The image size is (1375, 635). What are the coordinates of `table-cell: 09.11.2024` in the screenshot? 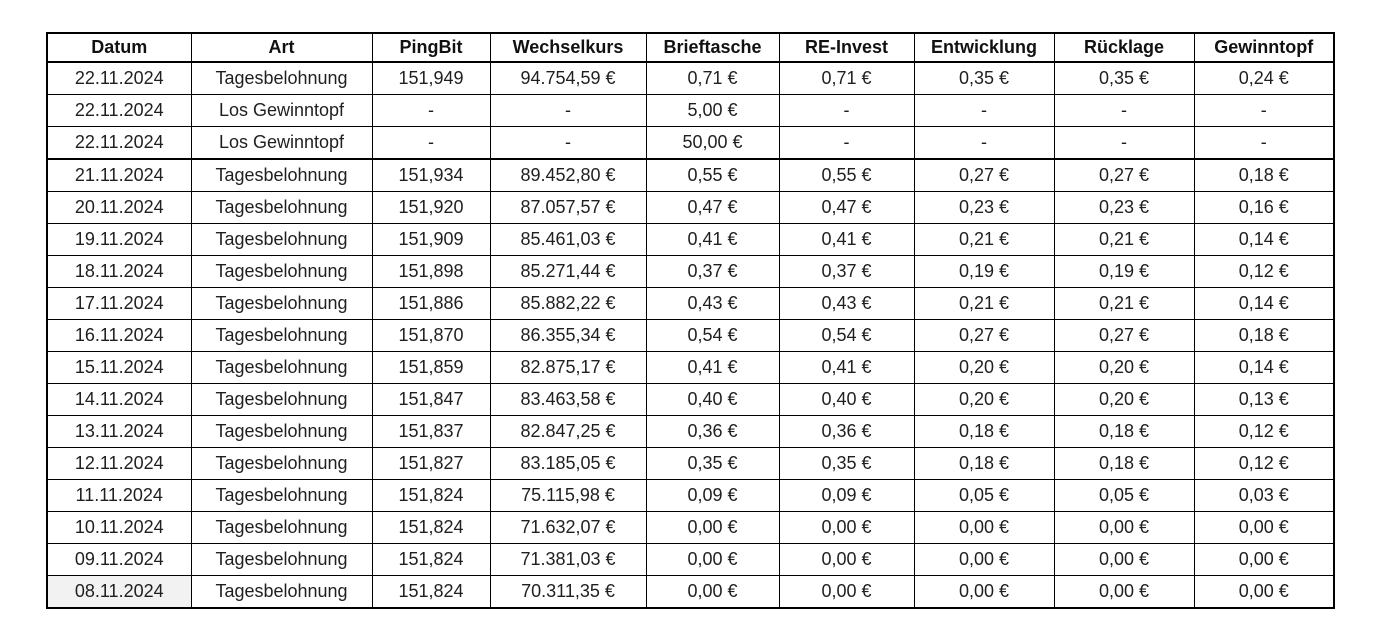 It's located at (119, 559).